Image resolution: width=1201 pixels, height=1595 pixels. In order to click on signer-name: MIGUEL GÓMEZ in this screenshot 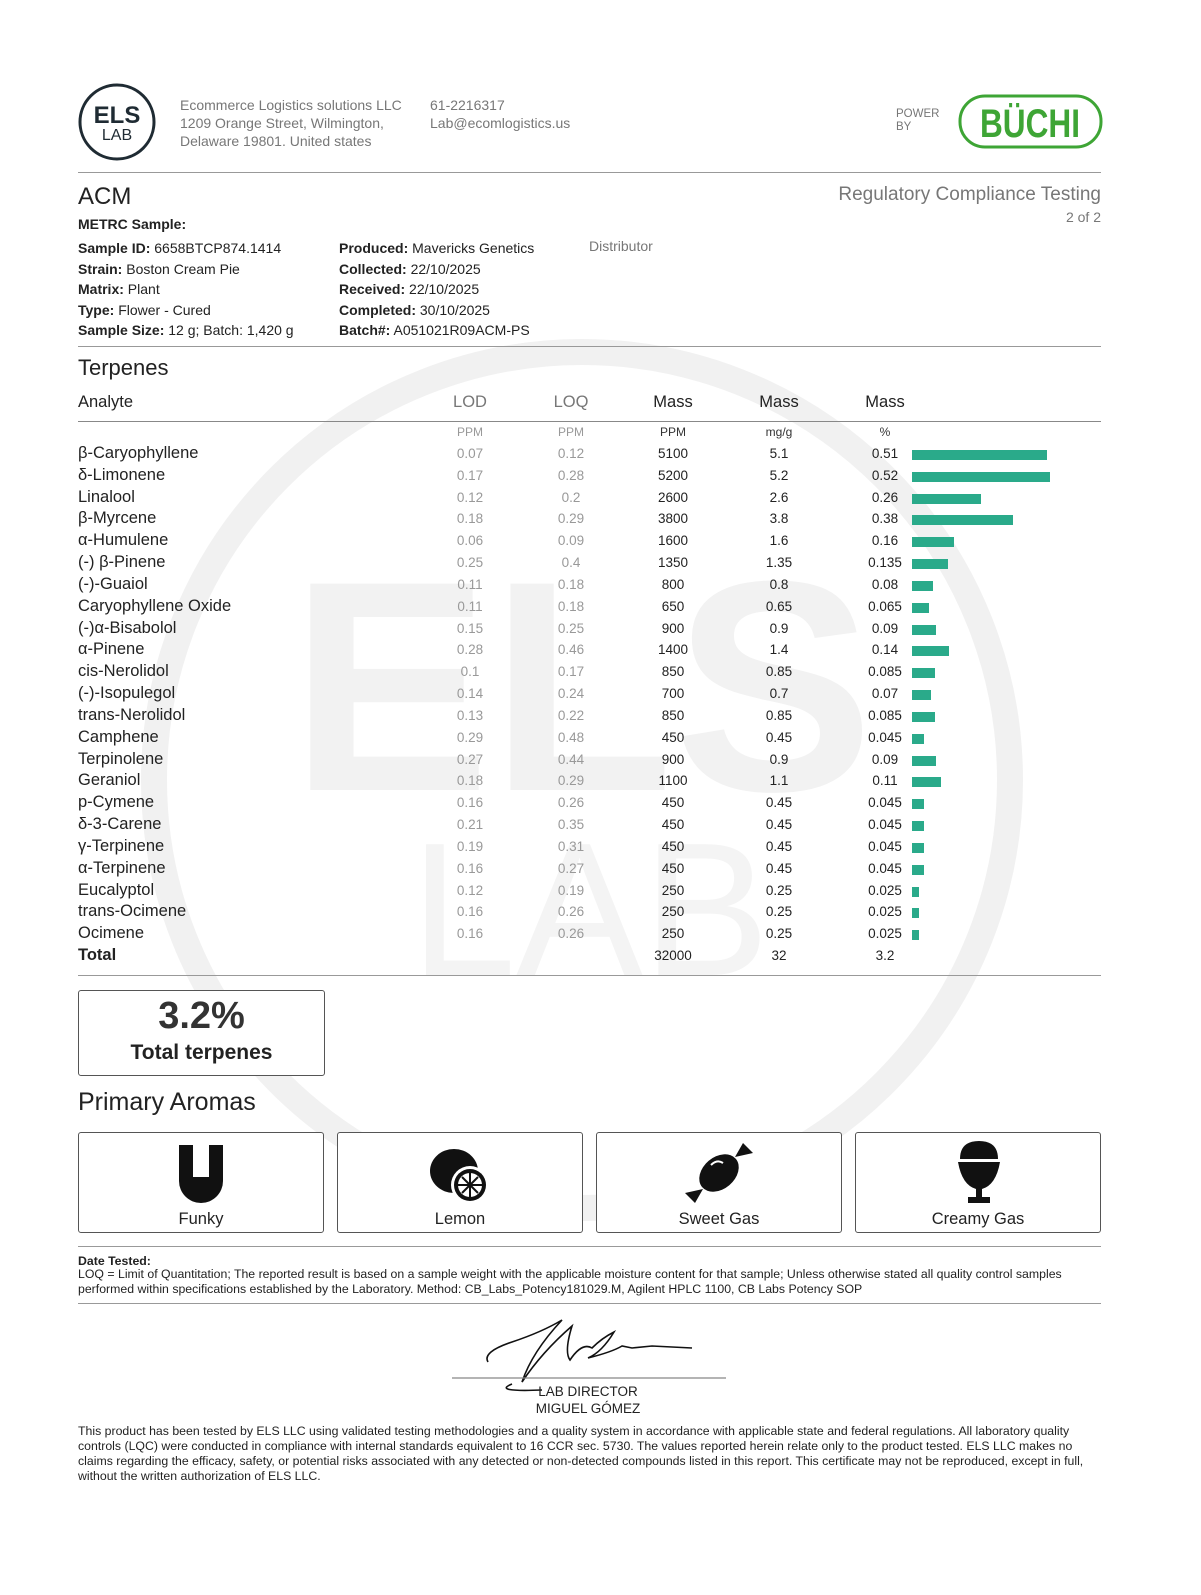, I will do `click(588, 1408)`.